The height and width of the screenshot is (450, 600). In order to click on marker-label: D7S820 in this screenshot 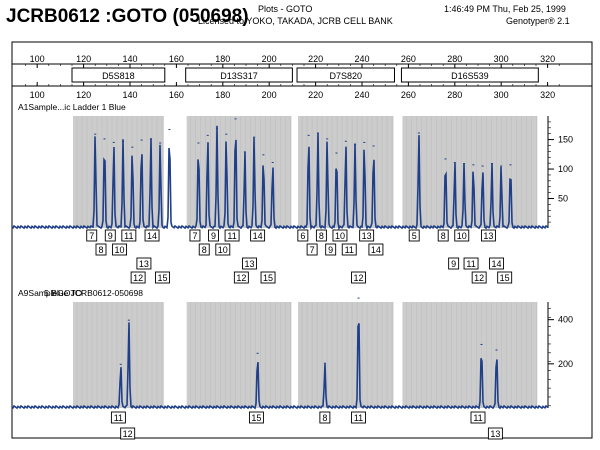, I will do `click(345, 76)`.